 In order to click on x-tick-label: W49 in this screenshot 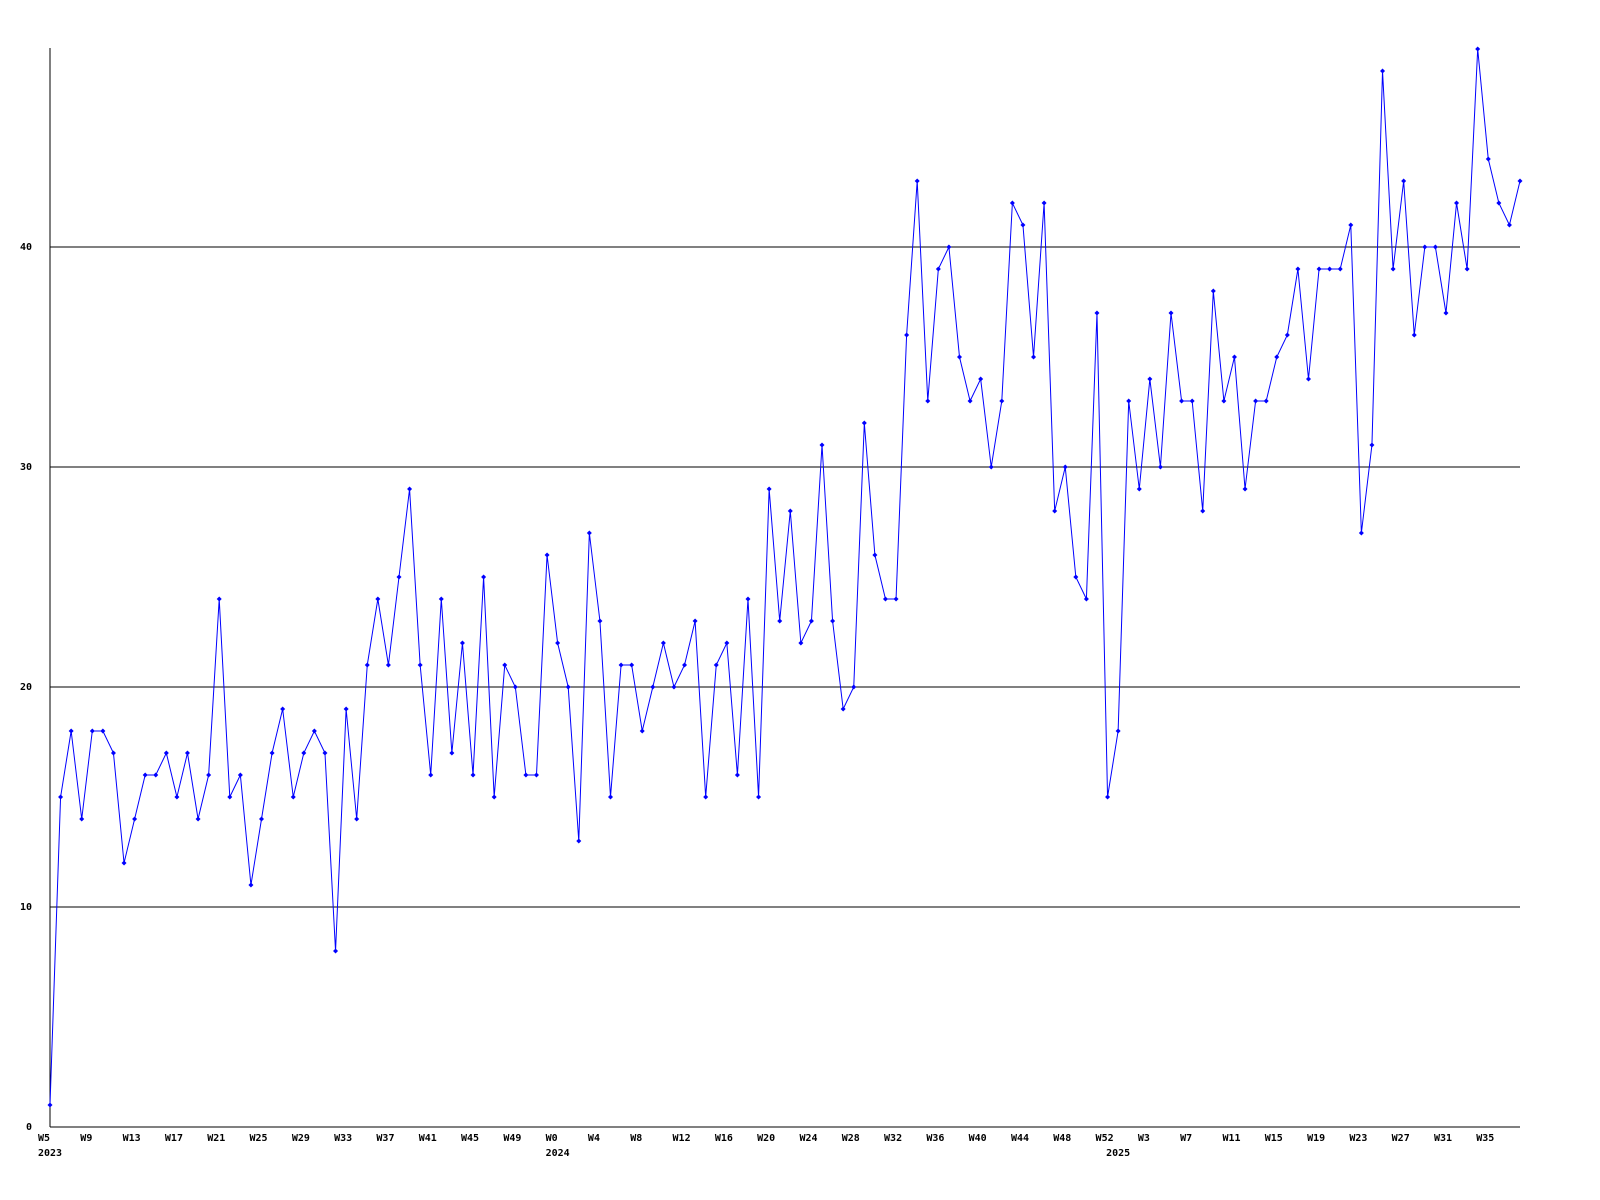, I will do `click(512, 1138)`.